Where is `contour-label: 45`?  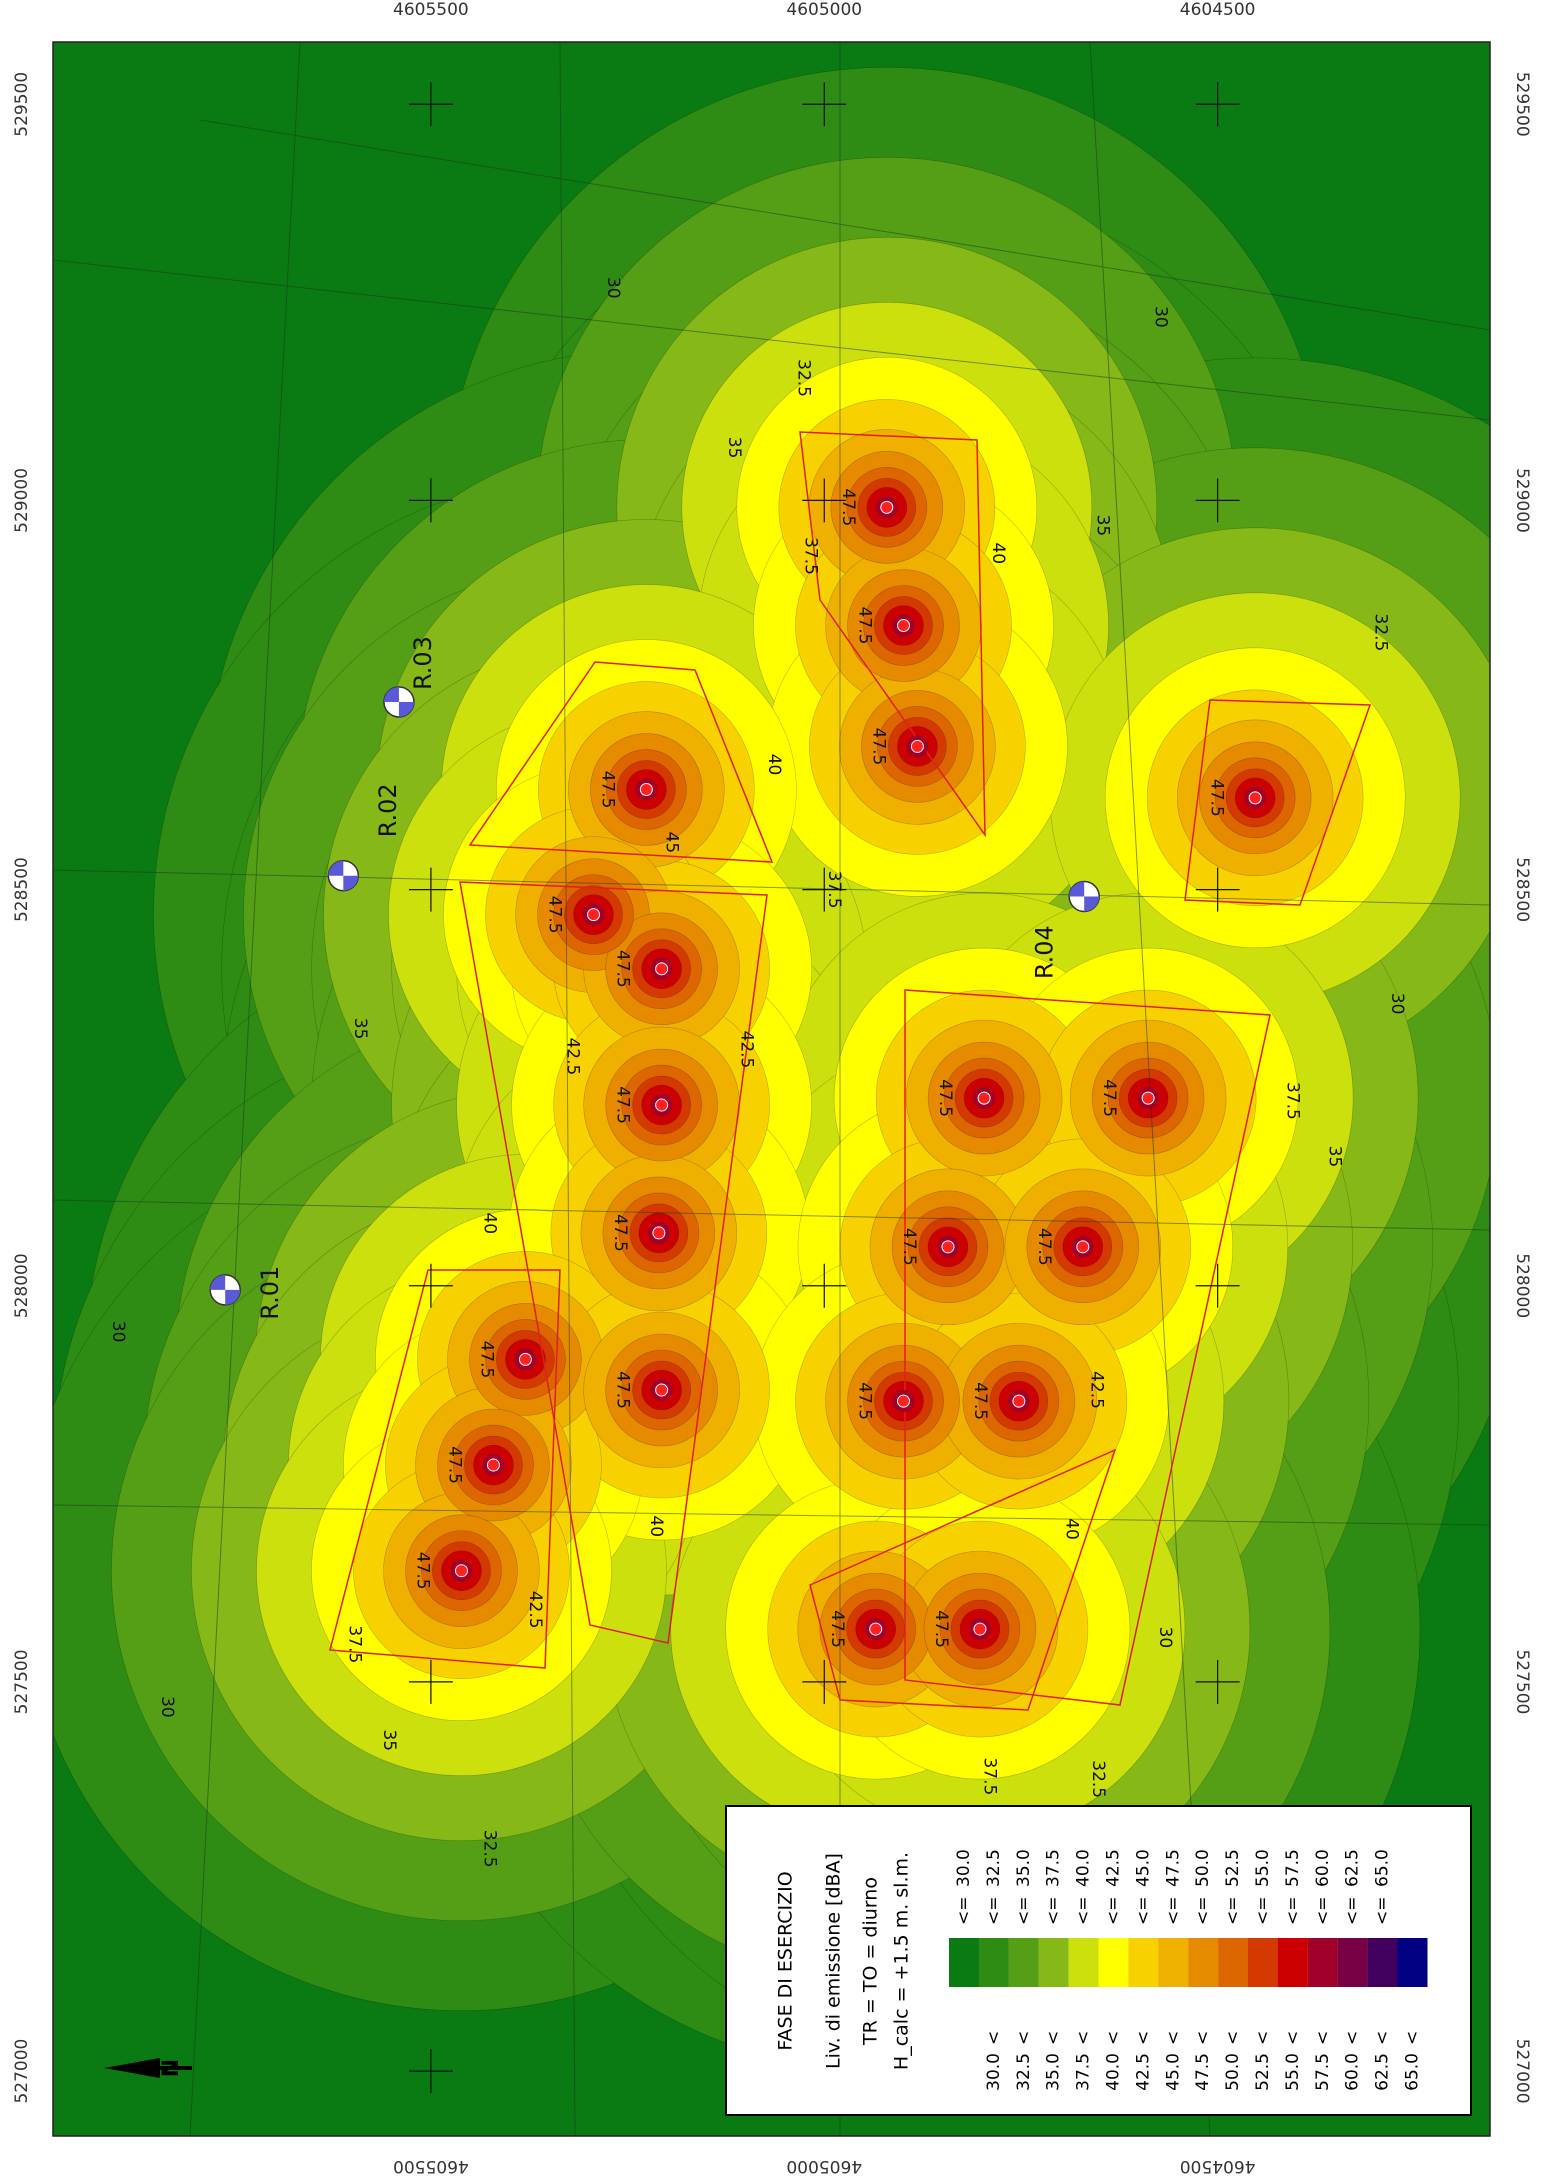
contour-label: 45 is located at coordinates (671, 843).